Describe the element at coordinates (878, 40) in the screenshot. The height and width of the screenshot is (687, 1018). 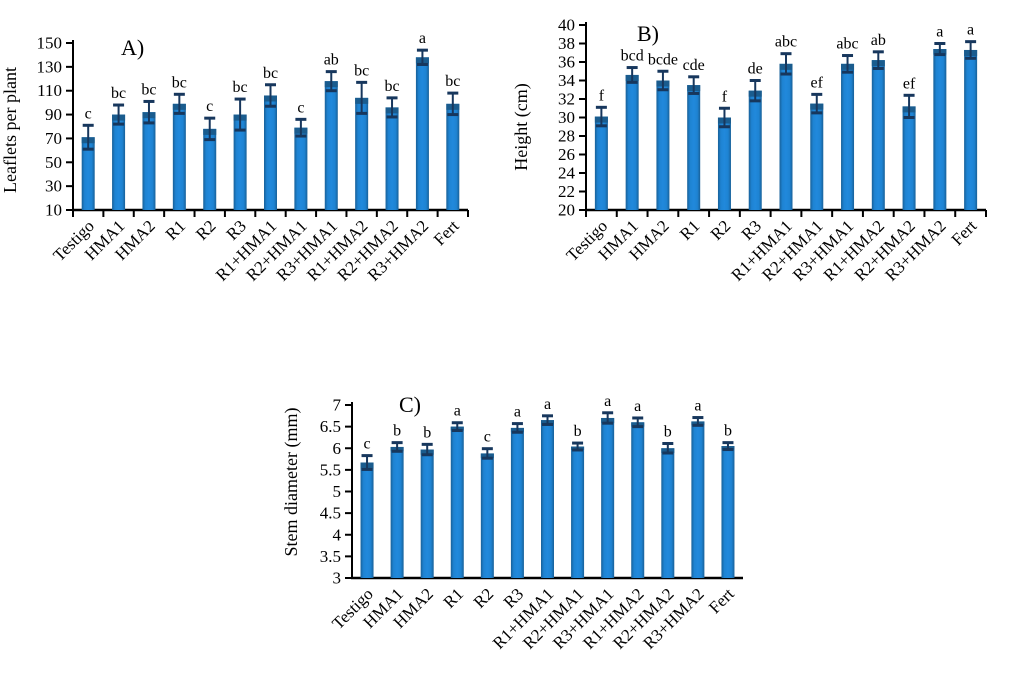
I see `sig-letter-R1+HMA2: ab` at that location.